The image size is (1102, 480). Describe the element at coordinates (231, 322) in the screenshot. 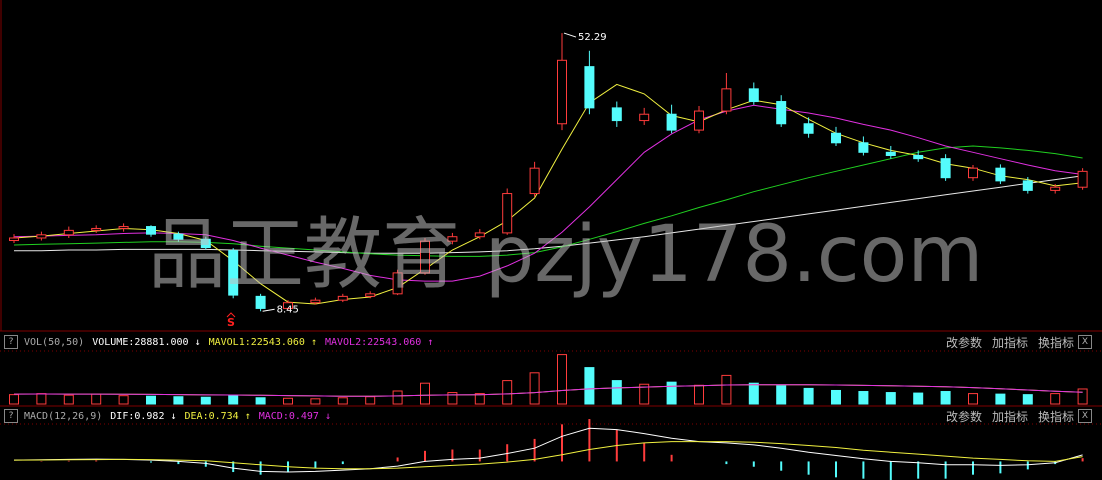

I see `signal-marker: S` at that location.